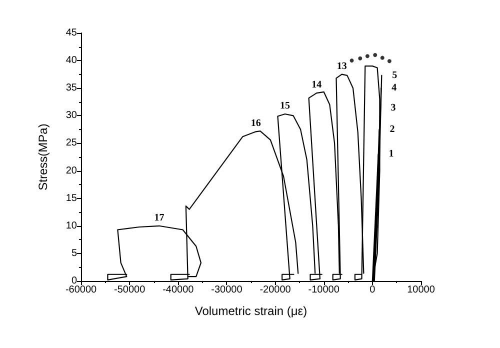  I want to click on y-axis-title: Stress(MPa), so click(43, 157).